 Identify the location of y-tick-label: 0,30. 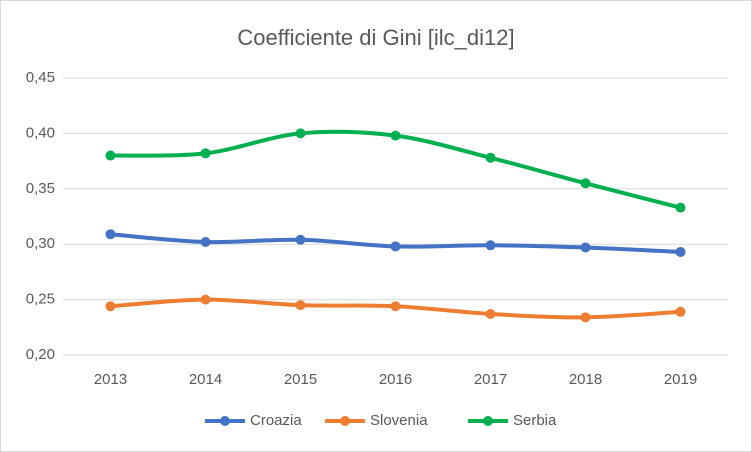
(40, 243).